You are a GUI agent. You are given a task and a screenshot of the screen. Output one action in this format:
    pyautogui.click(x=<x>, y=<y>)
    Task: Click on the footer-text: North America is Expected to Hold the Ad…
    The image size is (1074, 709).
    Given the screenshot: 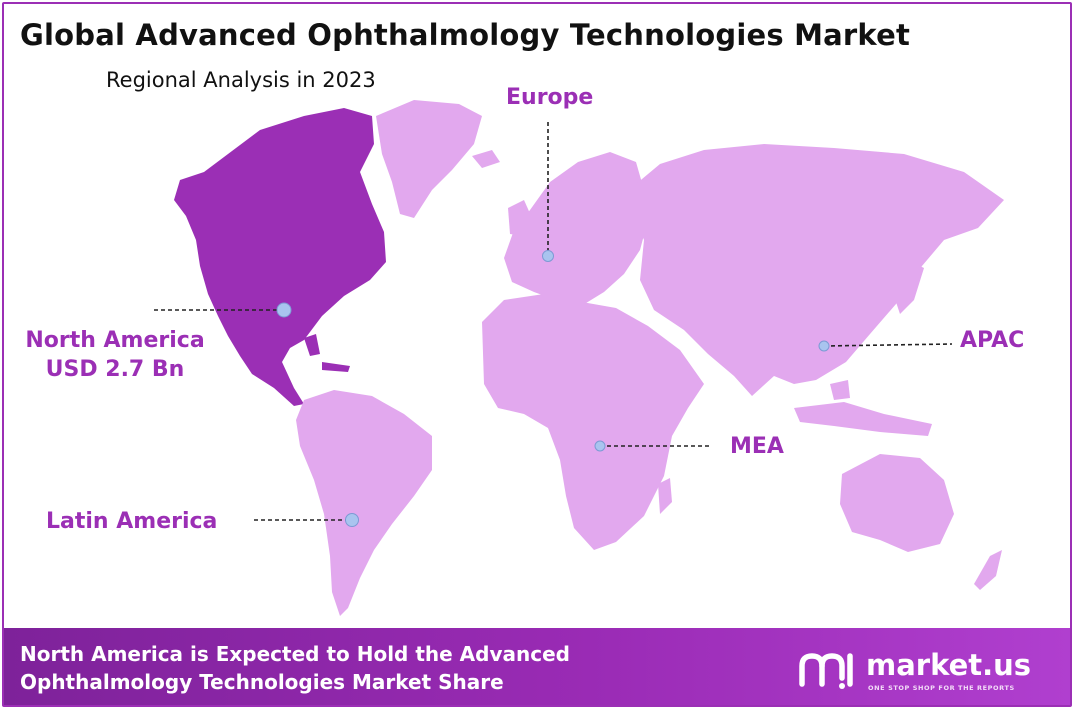 What is the action you would take?
    pyautogui.click(x=295, y=668)
    